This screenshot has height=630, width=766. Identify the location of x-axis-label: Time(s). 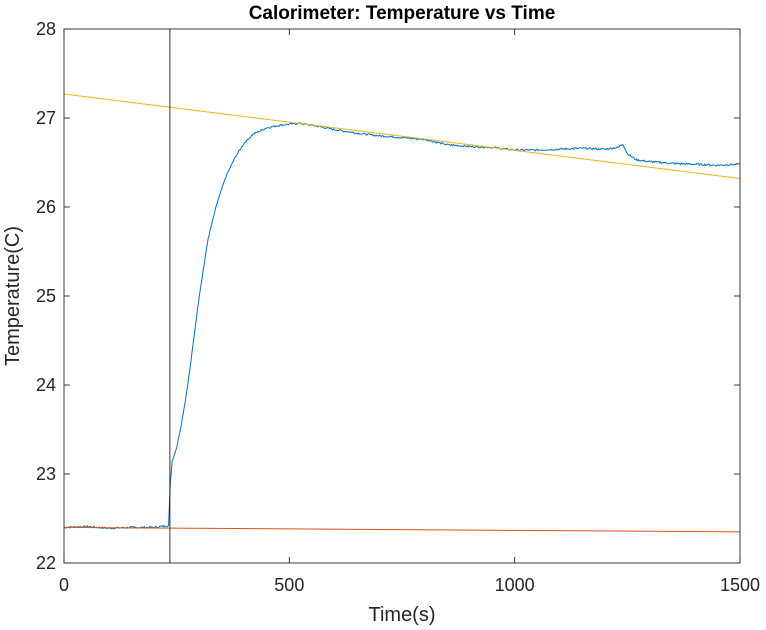
(401, 615).